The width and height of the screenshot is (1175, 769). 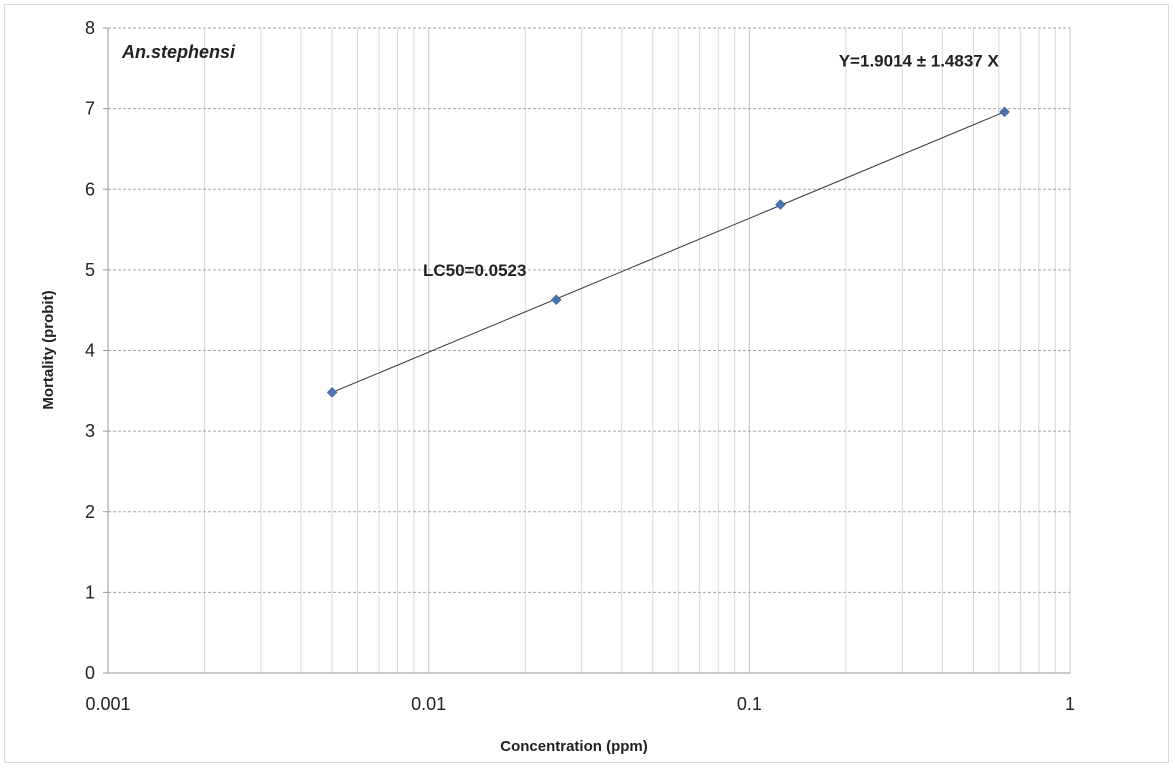 I want to click on chart-title: An.stephensi, so click(x=178, y=52).